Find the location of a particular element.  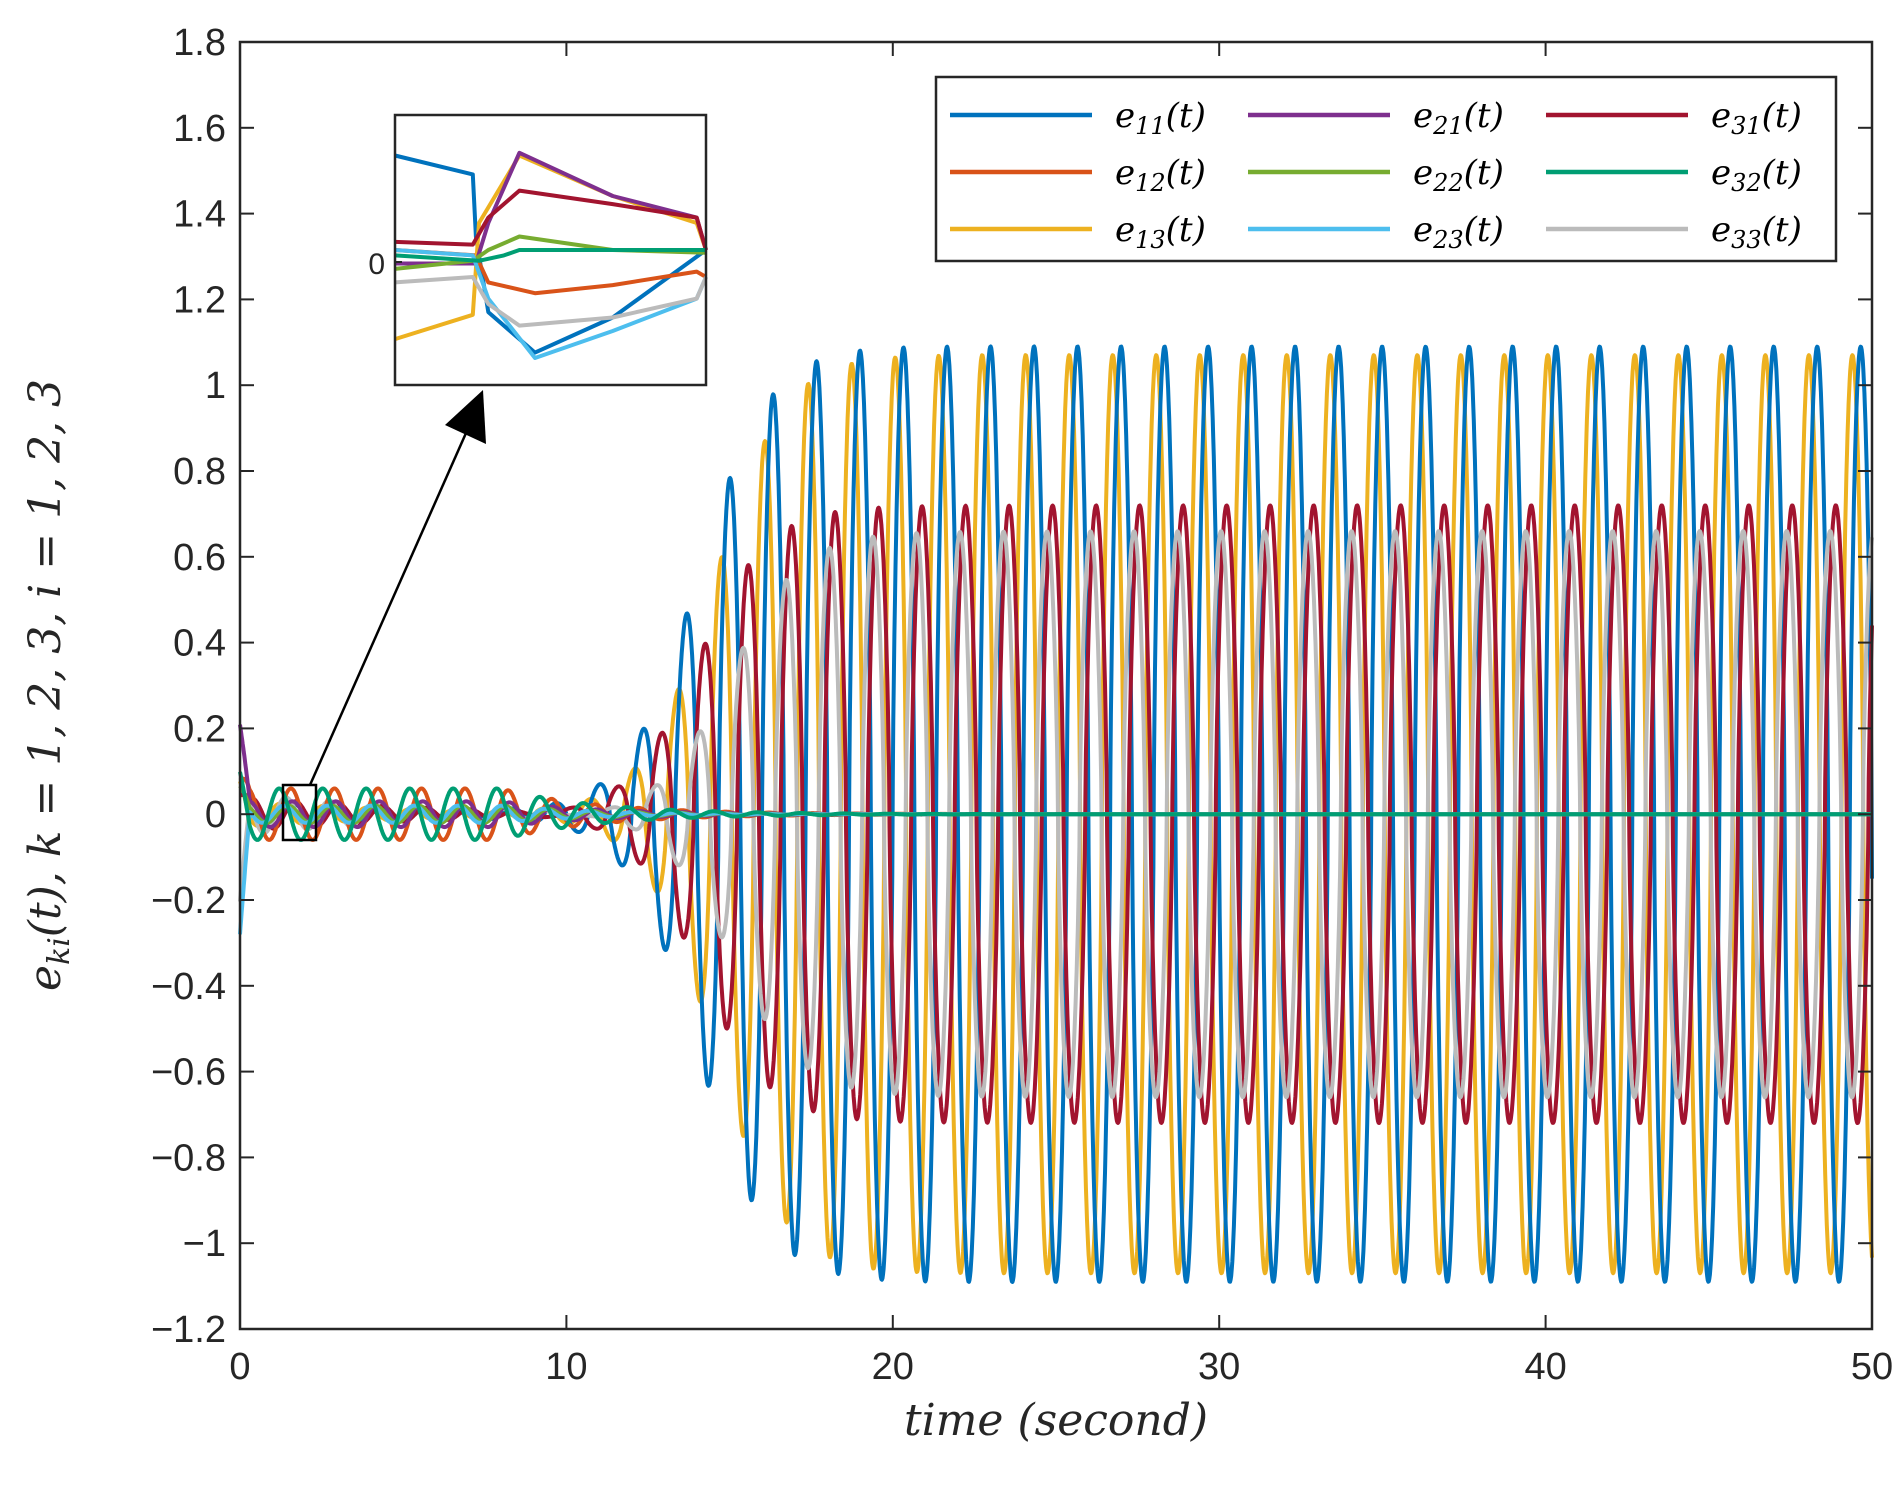

legend-box is located at coordinates (1386, 169).